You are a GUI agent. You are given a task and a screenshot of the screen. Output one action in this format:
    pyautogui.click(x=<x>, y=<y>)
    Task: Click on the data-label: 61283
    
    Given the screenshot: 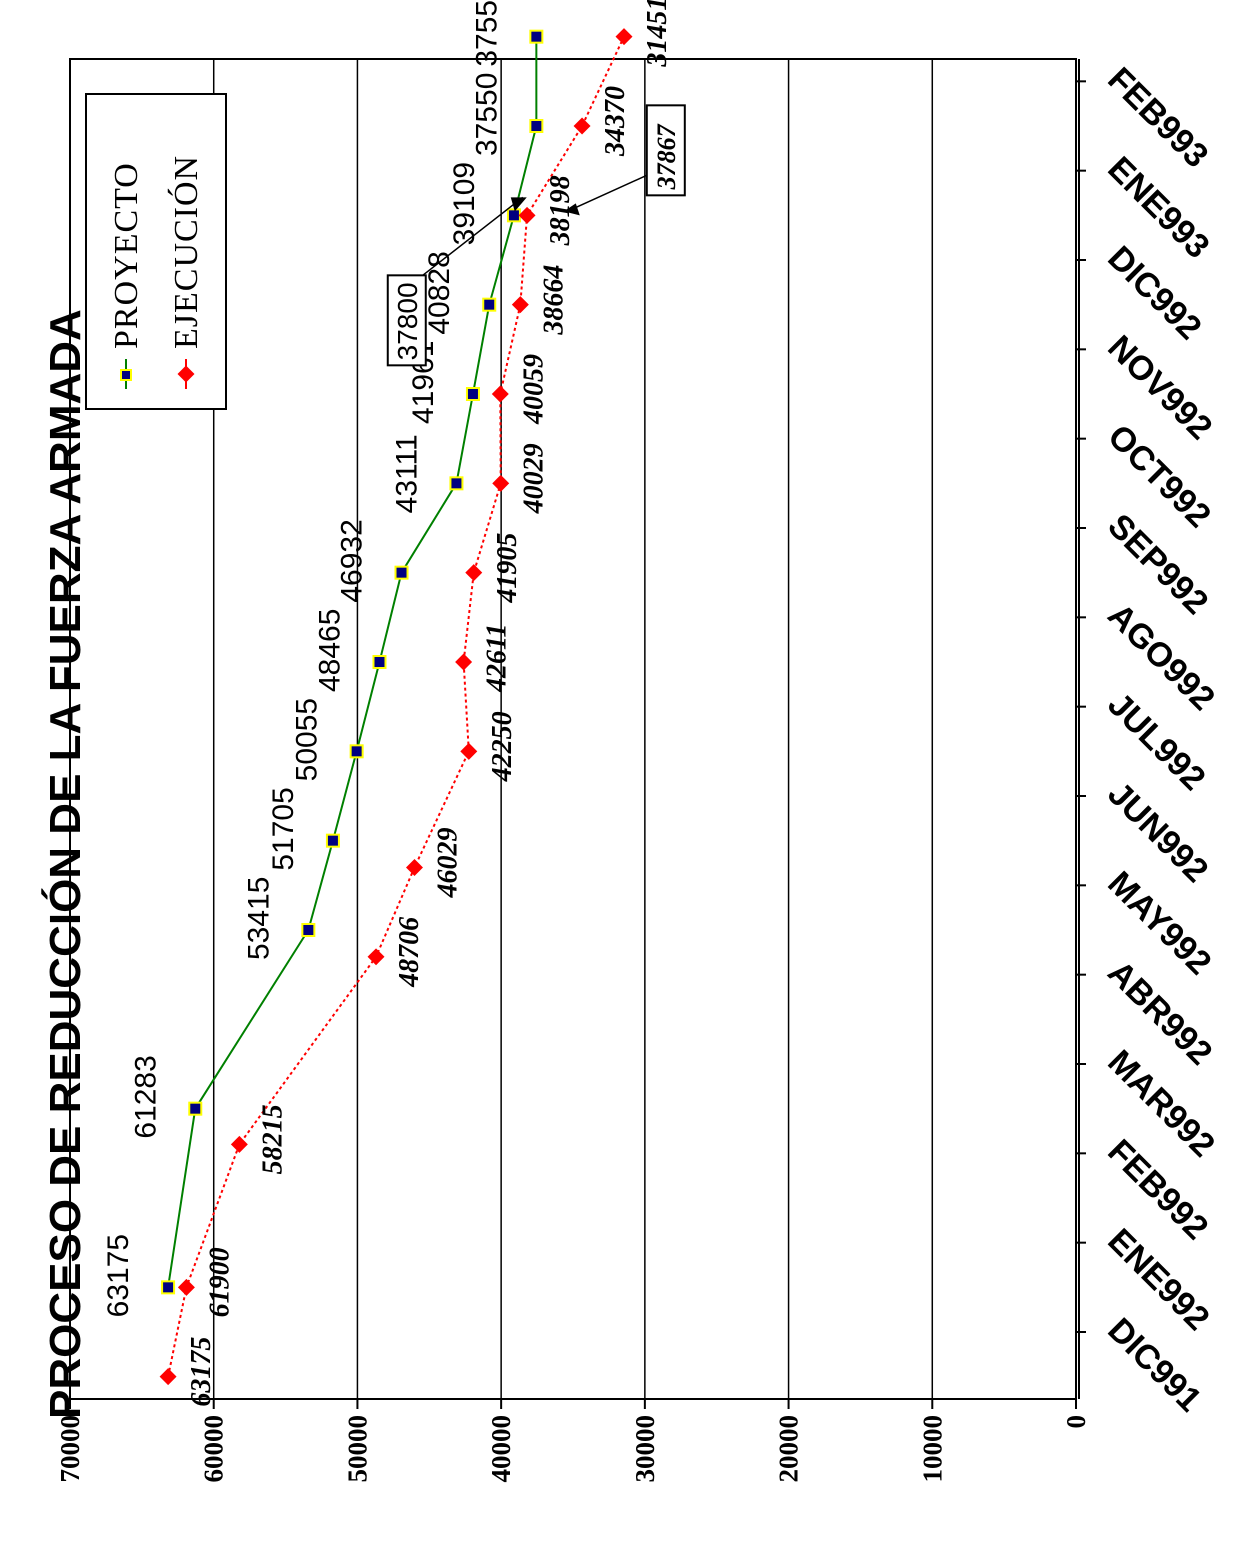 What is the action you would take?
    pyautogui.click(x=145, y=1096)
    